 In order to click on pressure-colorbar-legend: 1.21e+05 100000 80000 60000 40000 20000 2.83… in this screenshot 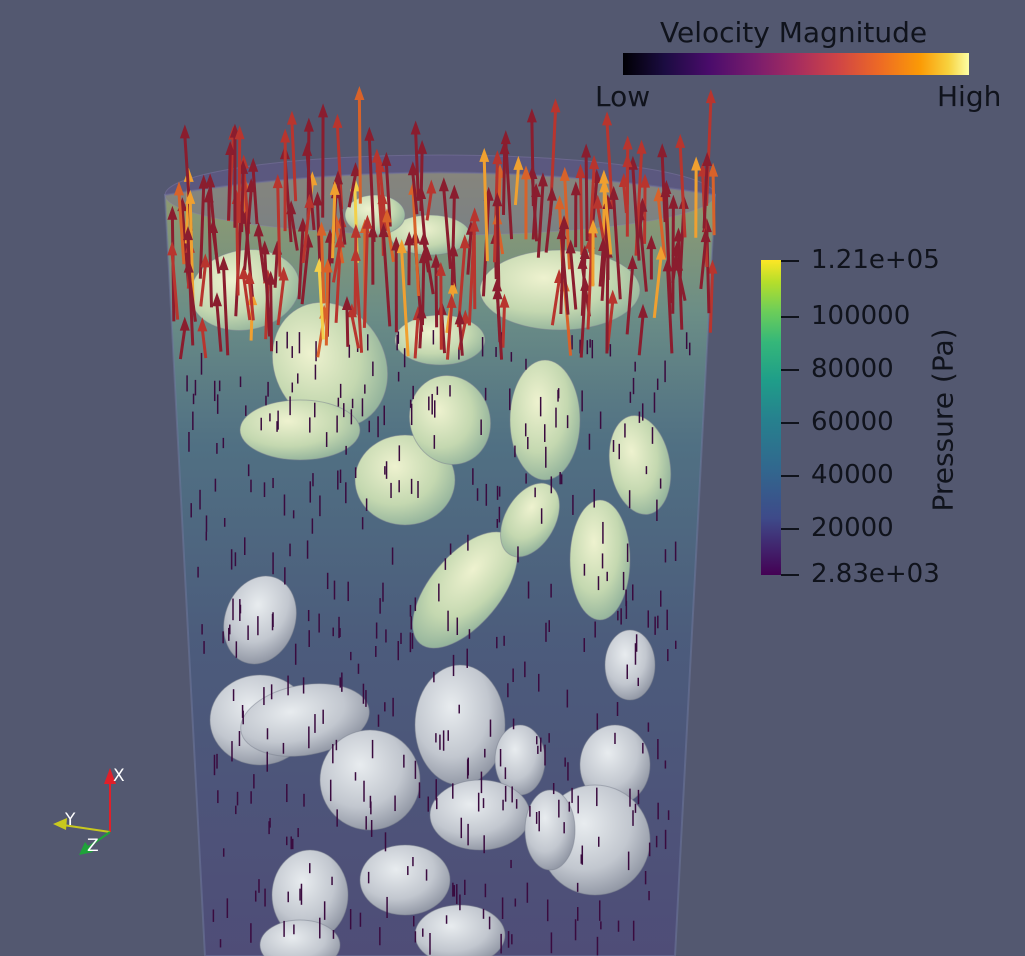, I will do `click(875, 415)`.